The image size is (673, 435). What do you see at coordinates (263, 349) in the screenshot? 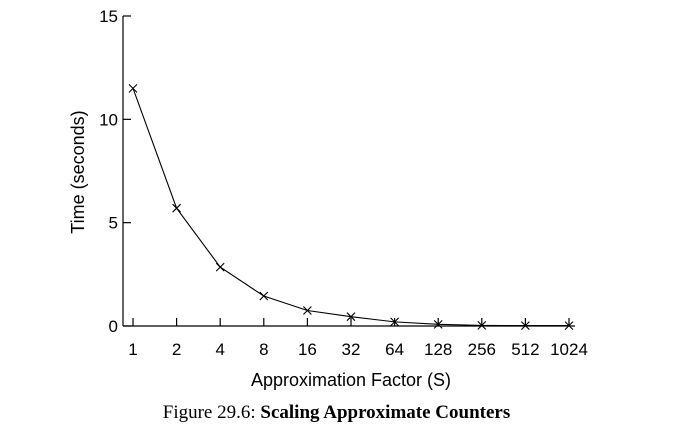
I see `x-tick-label: 8` at bounding box center [263, 349].